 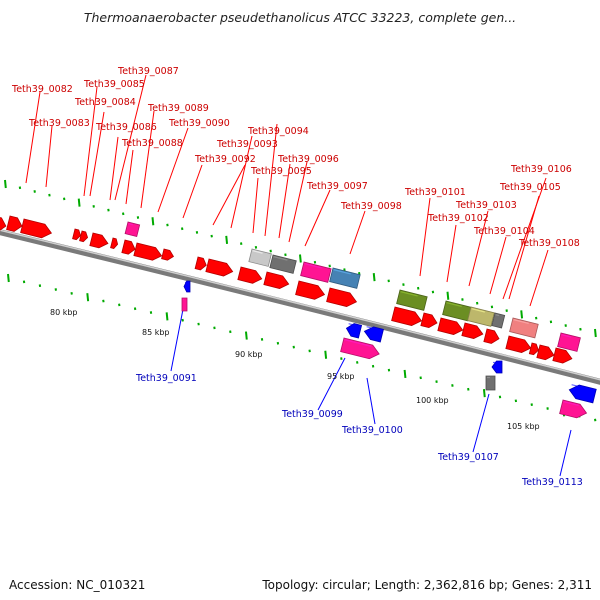 What do you see at coordinates (59, 123) in the screenshot?
I see `gene-label-forward: Teth39_0083` at bounding box center [59, 123].